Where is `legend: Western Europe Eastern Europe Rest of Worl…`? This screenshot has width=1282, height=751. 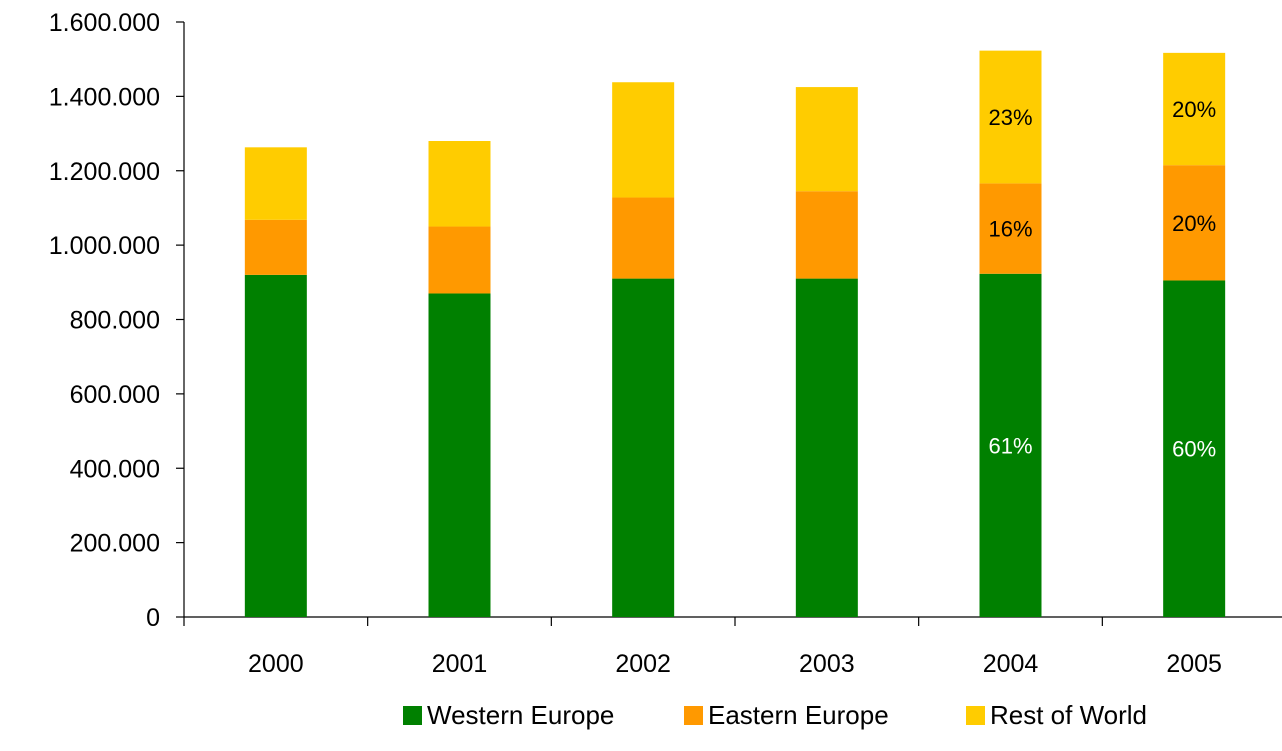
legend: Western Europe Eastern Europe Rest of Worl… is located at coordinates (775, 715).